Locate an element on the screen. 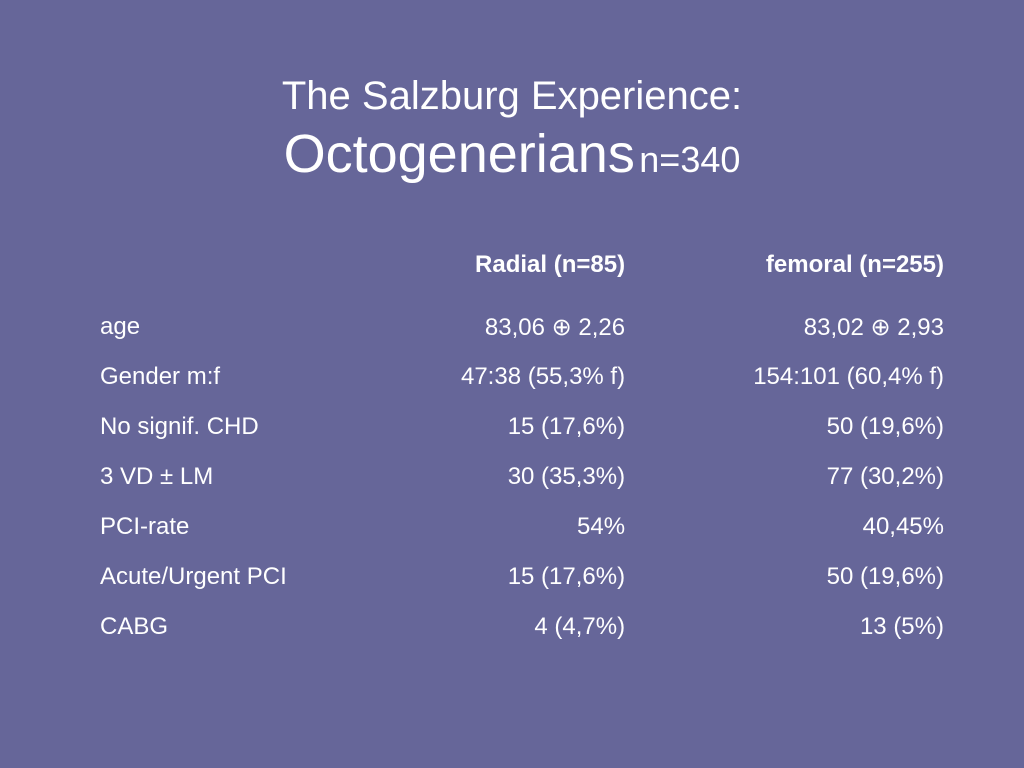 This screenshot has height=768, width=1024. table-header-row: Radial (n=85) femoral (n=255) is located at coordinates (522, 265).